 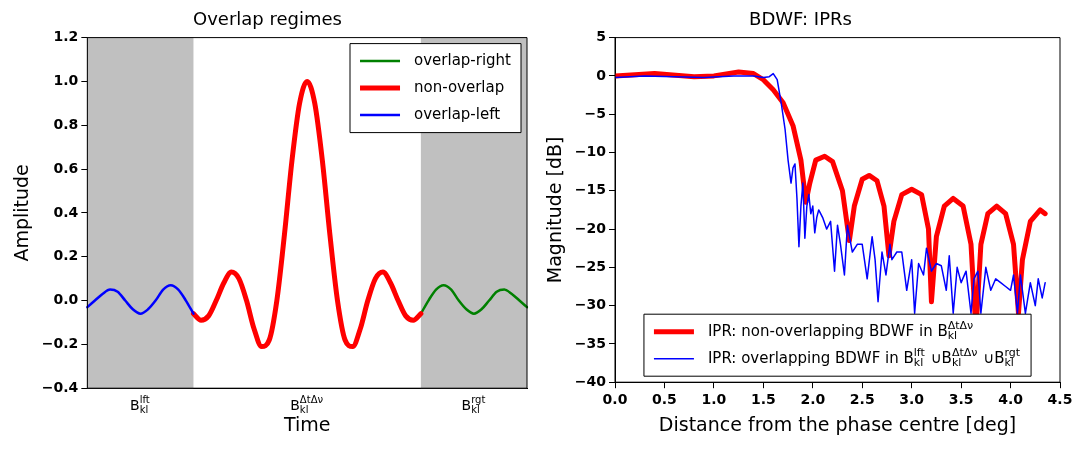 I want to click on x-tick-label: 4.5, so click(x=1060, y=398).